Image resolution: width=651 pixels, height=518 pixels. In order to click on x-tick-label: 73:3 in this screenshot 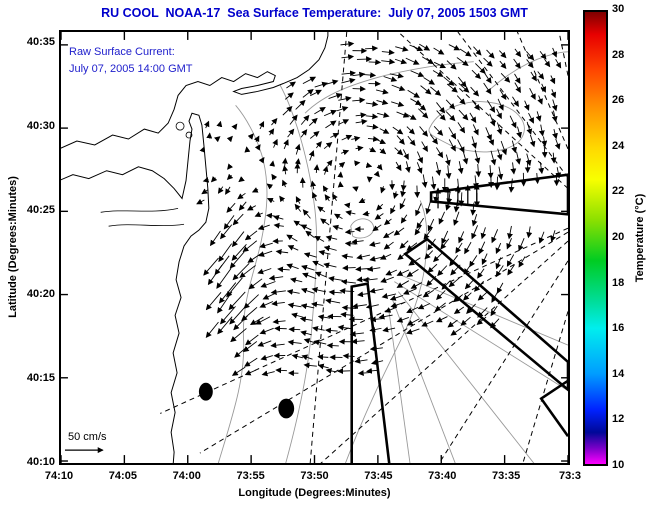, I will do `click(570, 476)`.